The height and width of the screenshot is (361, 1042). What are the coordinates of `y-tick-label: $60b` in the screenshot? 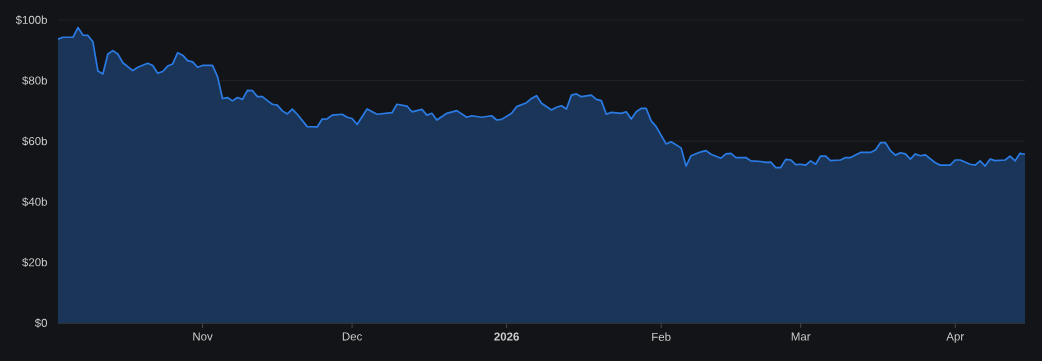 It's located at (34, 141).